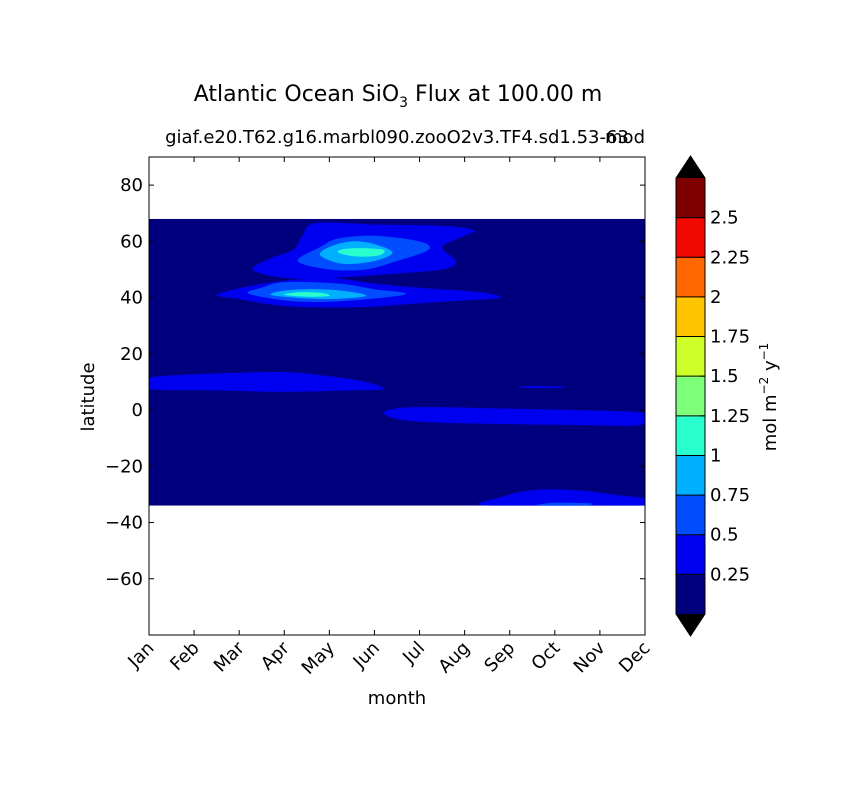 The width and height of the screenshot is (863, 788). Describe the element at coordinates (131, 241) in the screenshot. I see `y-tick-label: 60` at that location.